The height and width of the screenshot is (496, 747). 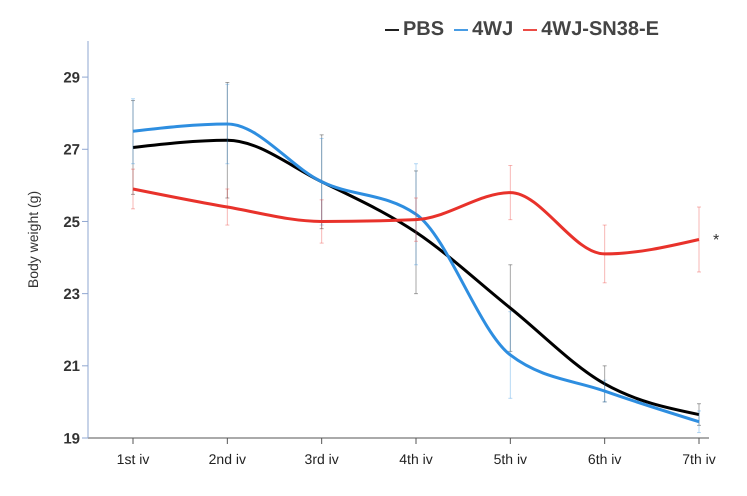 What do you see at coordinates (423, 29) in the screenshot?
I see `legend-label: PBS` at bounding box center [423, 29].